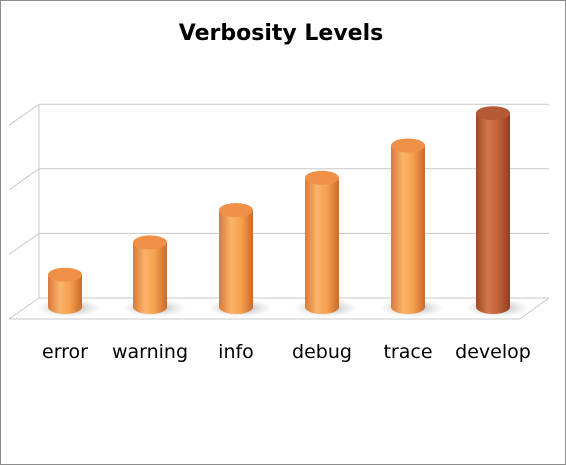 This screenshot has width=566, height=465. What do you see at coordinates (322, 352) in the screenshot?
I see `category-label-debug: debug` at bounding box center [322, 352].